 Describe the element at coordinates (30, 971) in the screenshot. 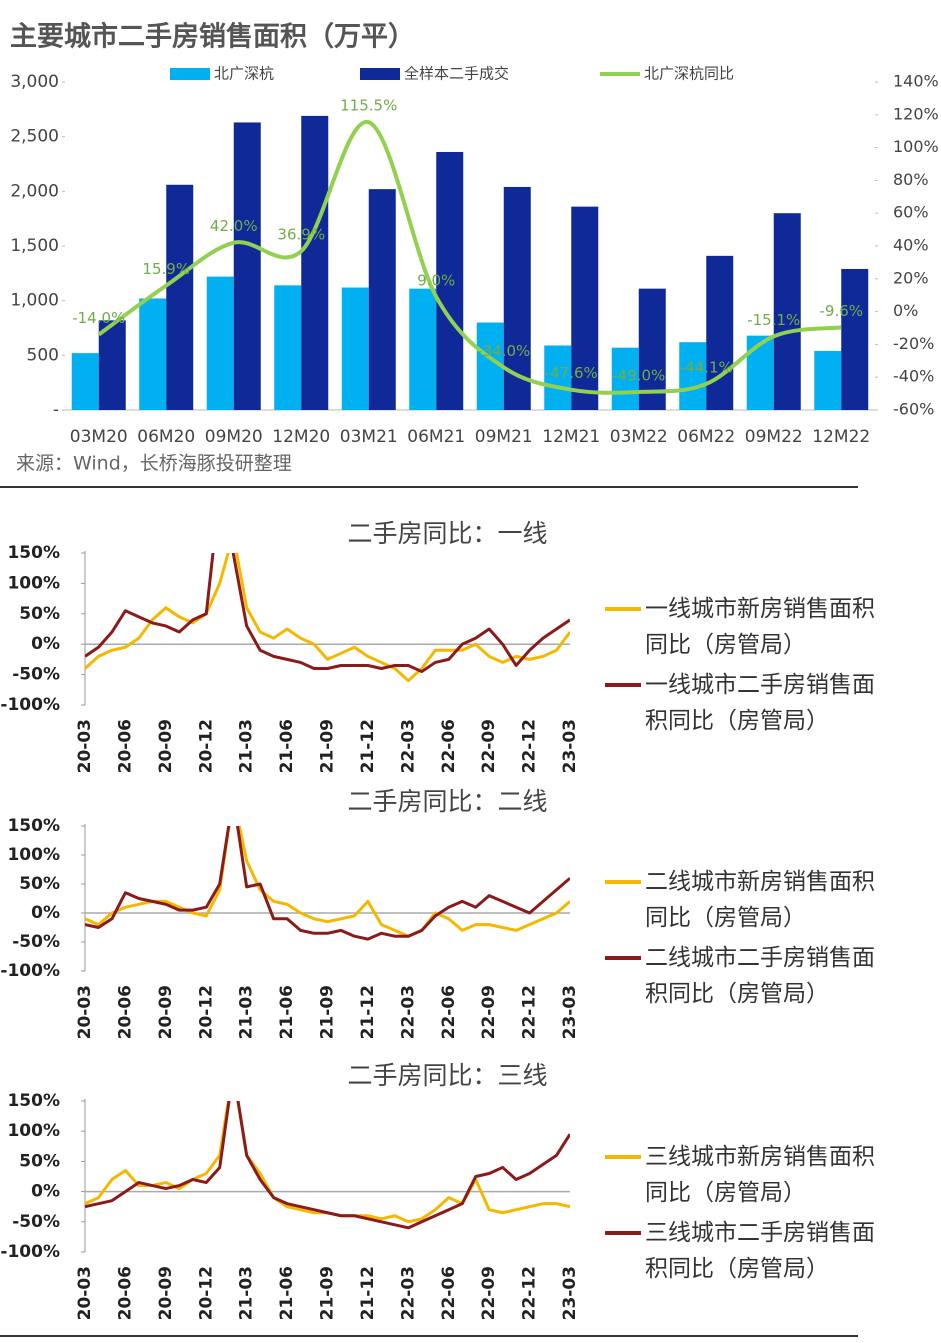

I see `y-tick-label: -100%` at that location.